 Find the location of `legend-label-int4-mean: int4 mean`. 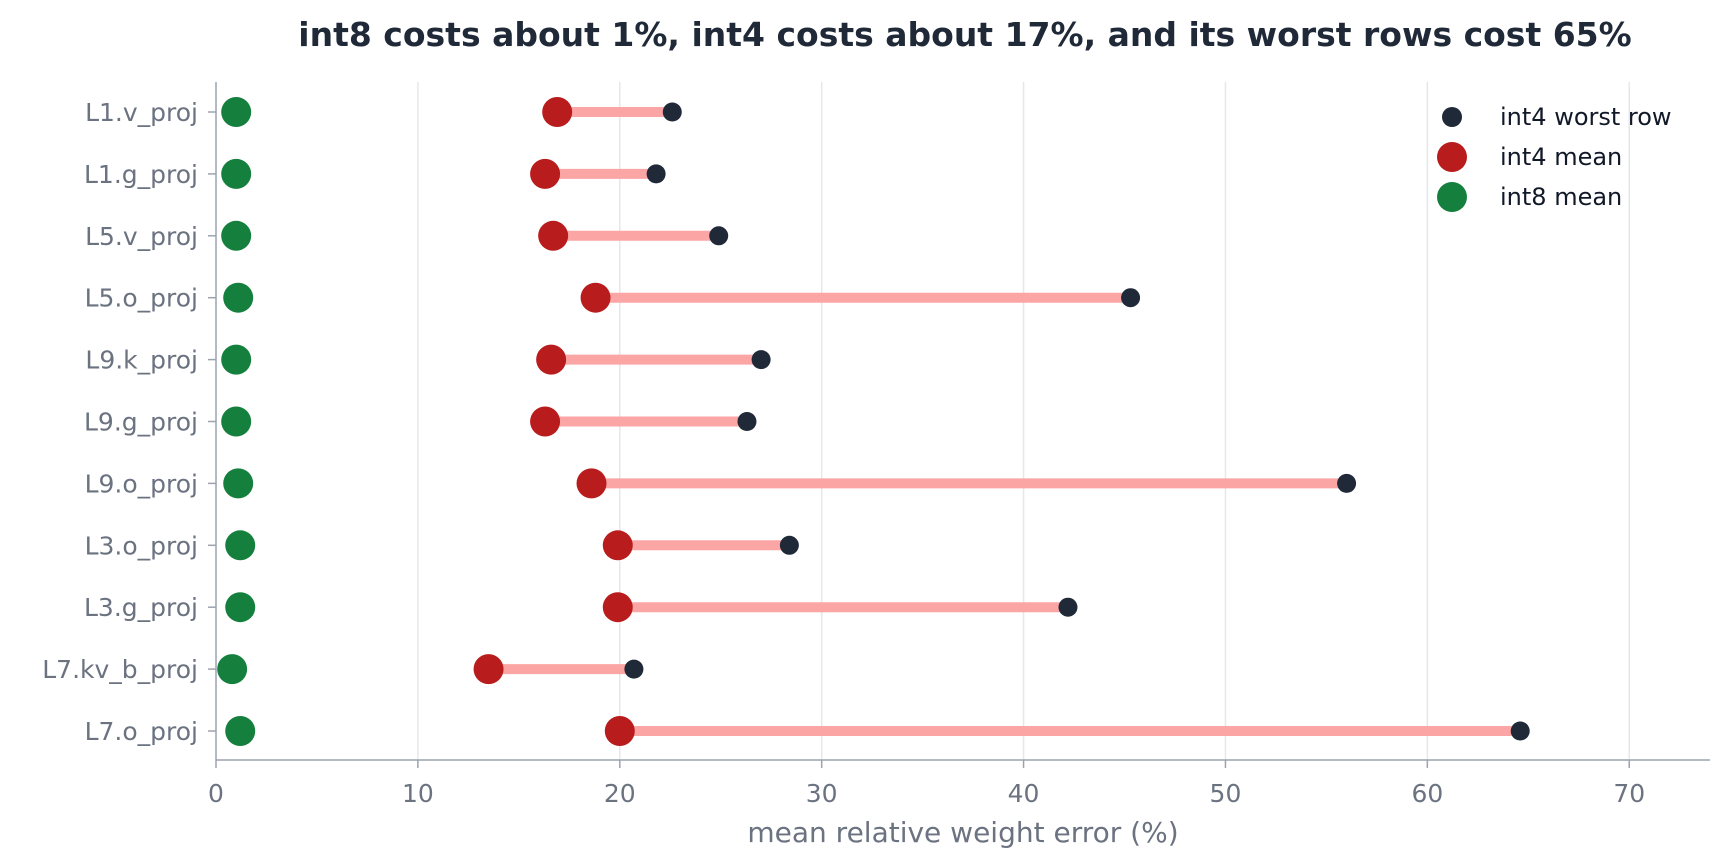

legend-label-int4-mean: int4 mean is located at coordinates (1561, 157).